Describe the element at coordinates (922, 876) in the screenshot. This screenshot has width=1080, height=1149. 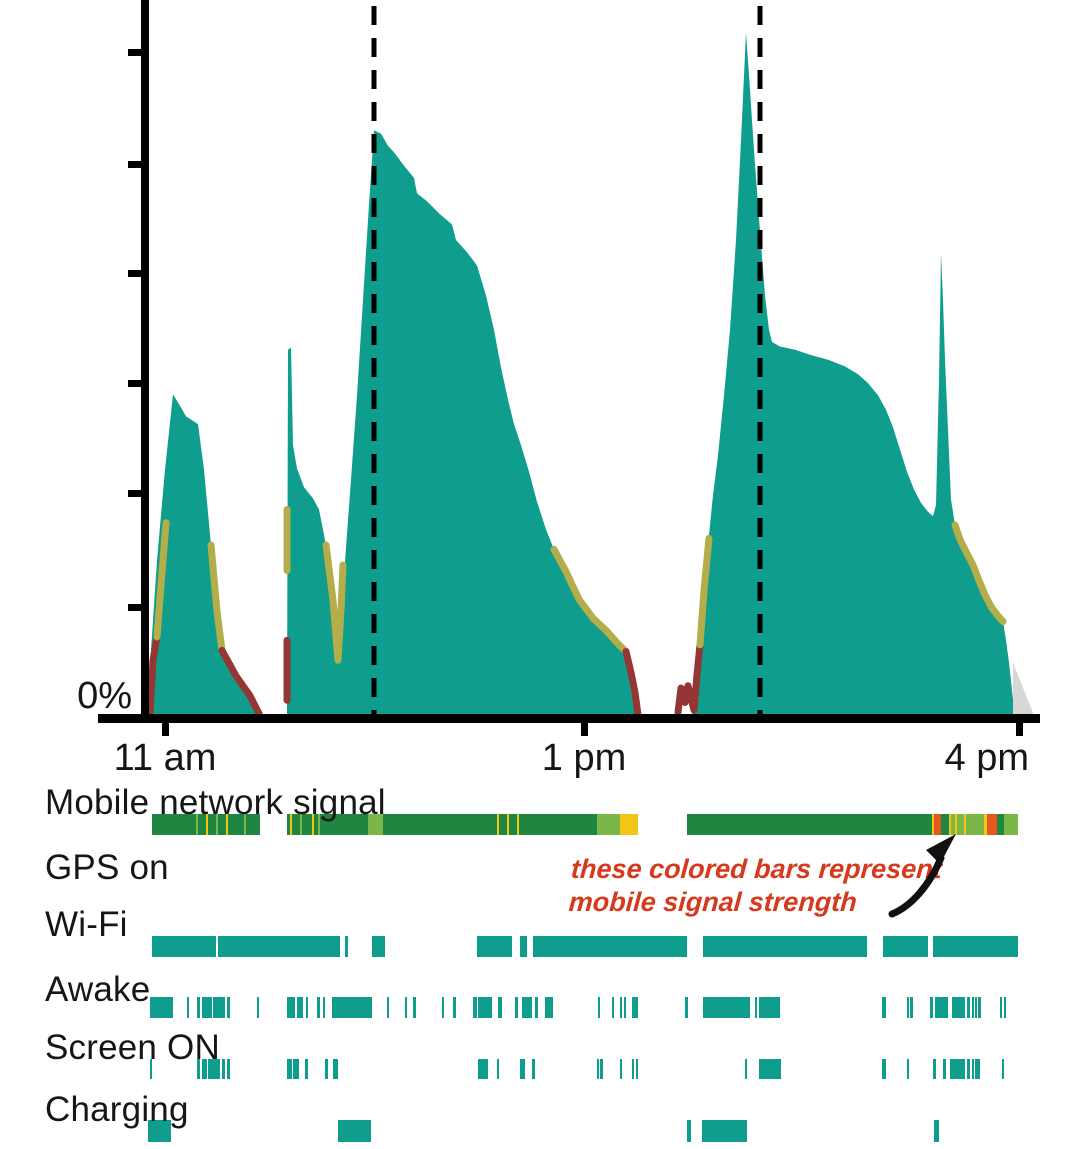
I see `annotation-arrow-icon` at that location.